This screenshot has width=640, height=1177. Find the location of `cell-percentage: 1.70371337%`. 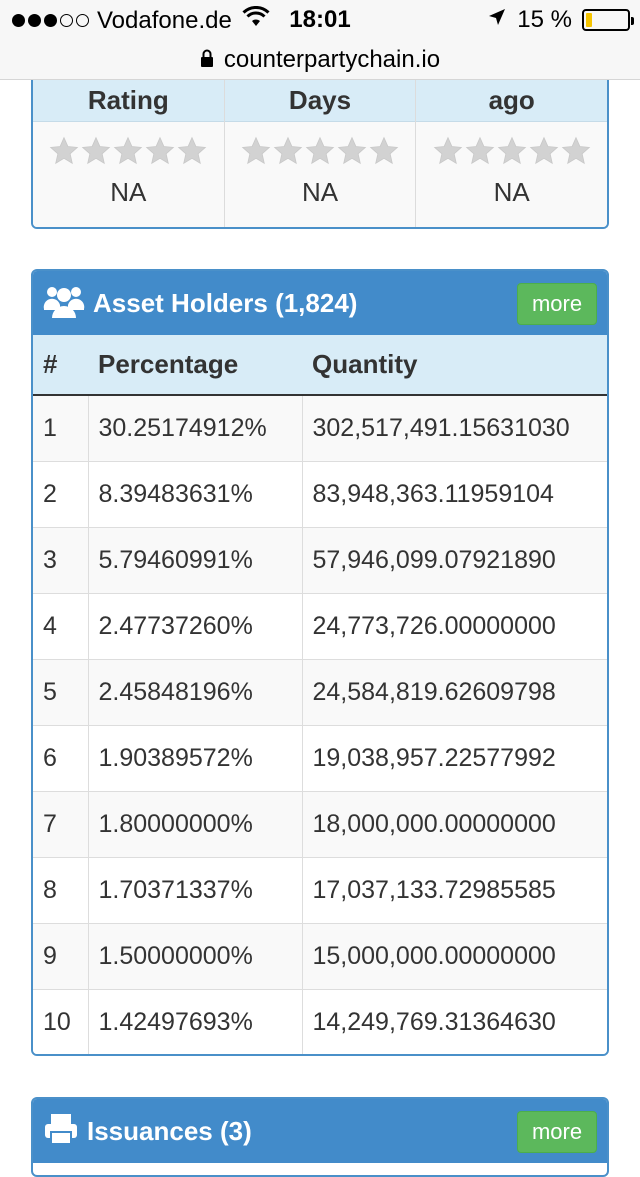

cell-percentage: 1.70371337% is located at coordinates (195, 889).